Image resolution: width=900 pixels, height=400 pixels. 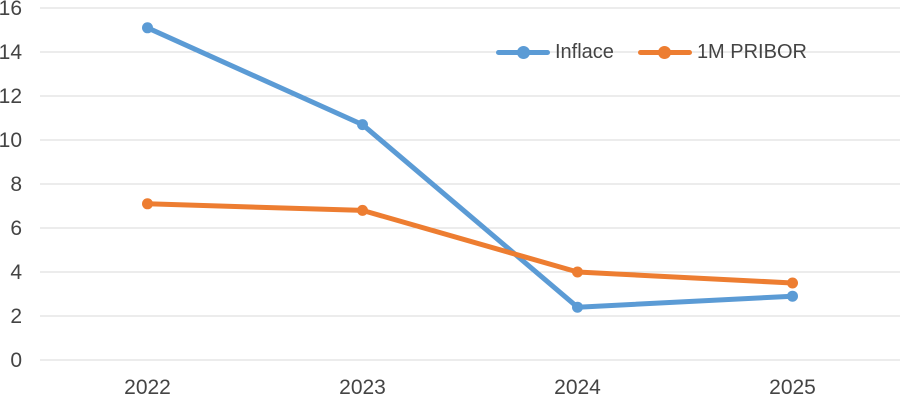 What do you see at coordinates (11, 140) in the screenshot?
I see `y-tick-label: 10` at bounding box center [11, 140].